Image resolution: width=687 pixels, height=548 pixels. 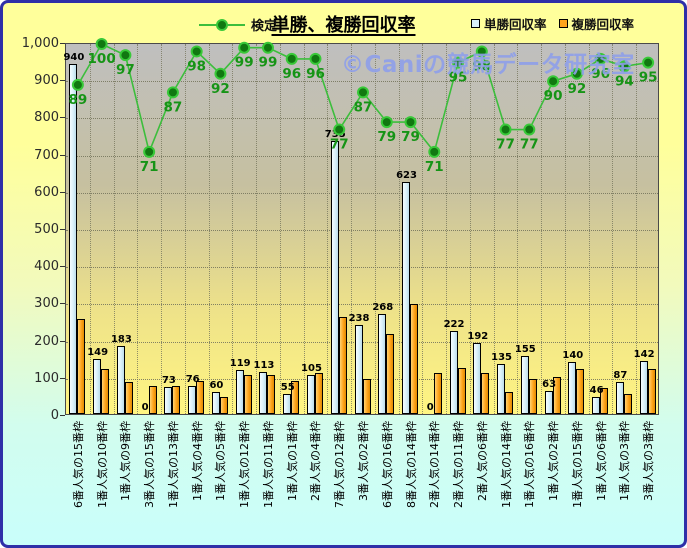 What do you see at coordinates (434, 167) in the screenshot?
I see `kentei-point-label: 71` at bounding box center [434, 167].